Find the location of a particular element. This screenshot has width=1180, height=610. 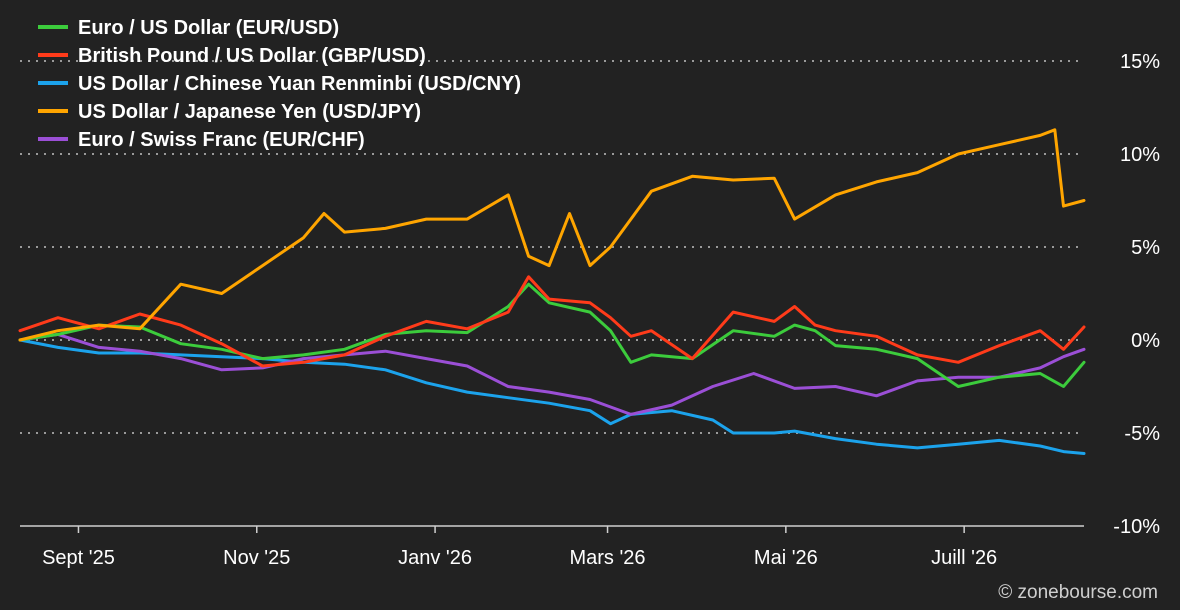

legend-label: British Pound / US Dollar (GBP/USD) is located at coordinates (252, 56).